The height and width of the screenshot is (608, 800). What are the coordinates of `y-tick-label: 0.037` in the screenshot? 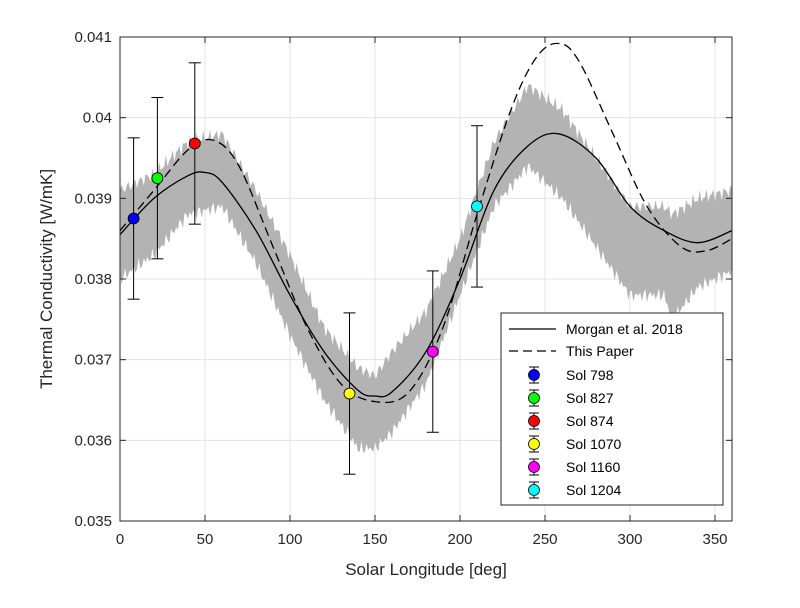 It's located at (93, 360).